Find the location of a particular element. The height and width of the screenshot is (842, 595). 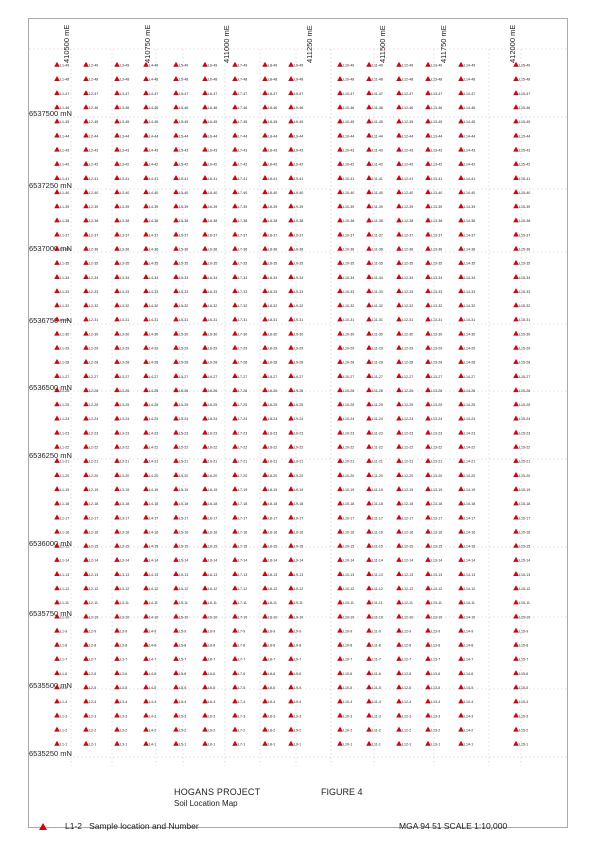

sample-label: L13-17 is located at coordinates (436, 518).